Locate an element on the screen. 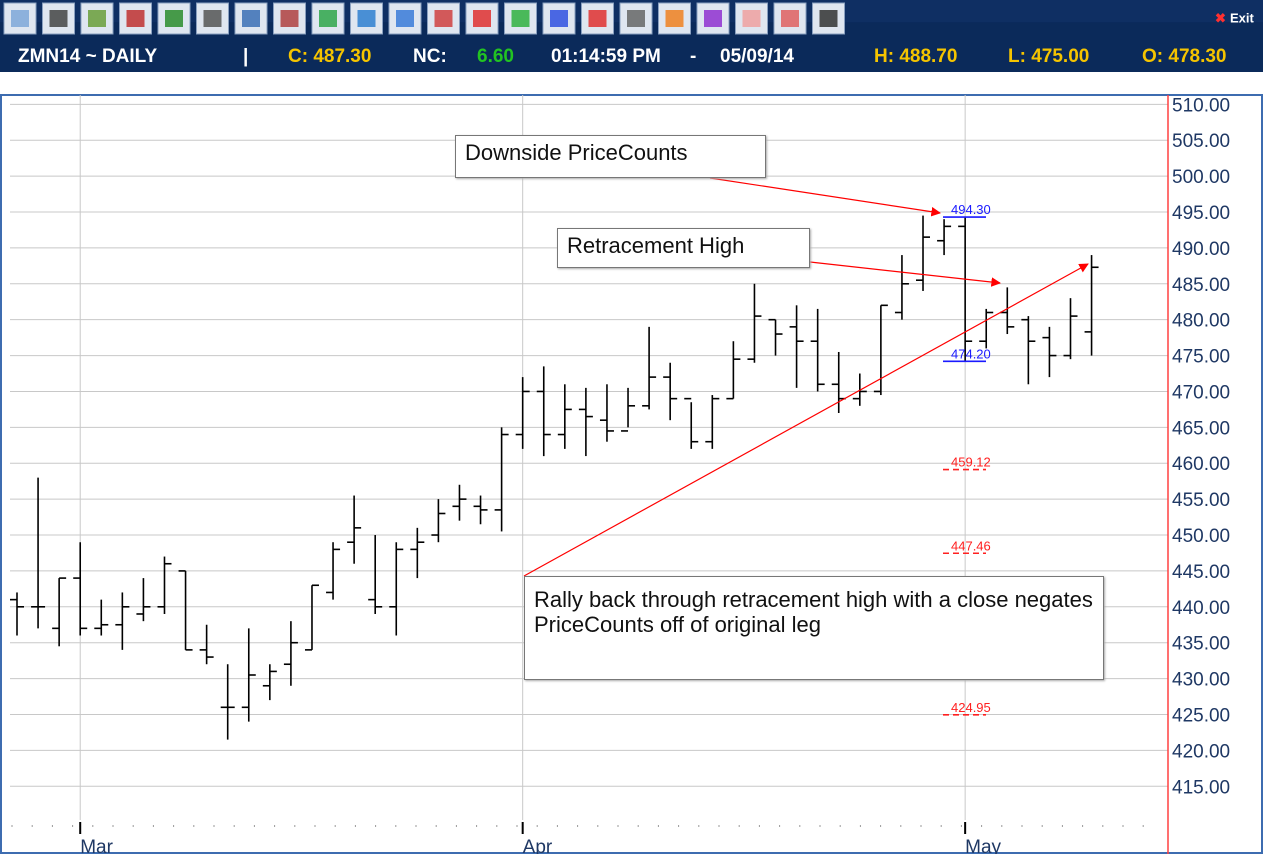 The height and width of the screenshot is (854, 1263). price-level-label: 494.30 is located at coordinates (971, 209).